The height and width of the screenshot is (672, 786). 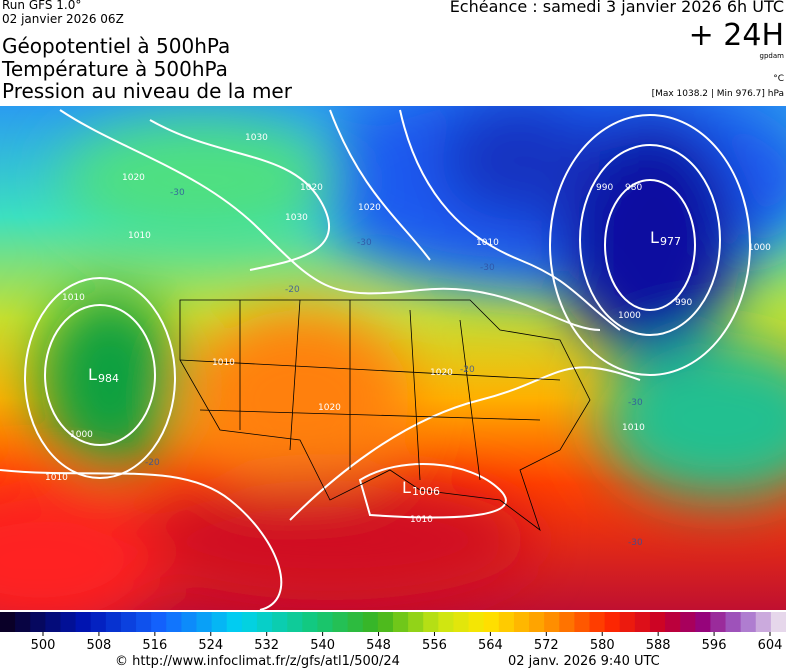 What do you see at coordinates (378, 645) in the screenshot?
I see `colorbar-label: 548` at bounding box center [378, 645].